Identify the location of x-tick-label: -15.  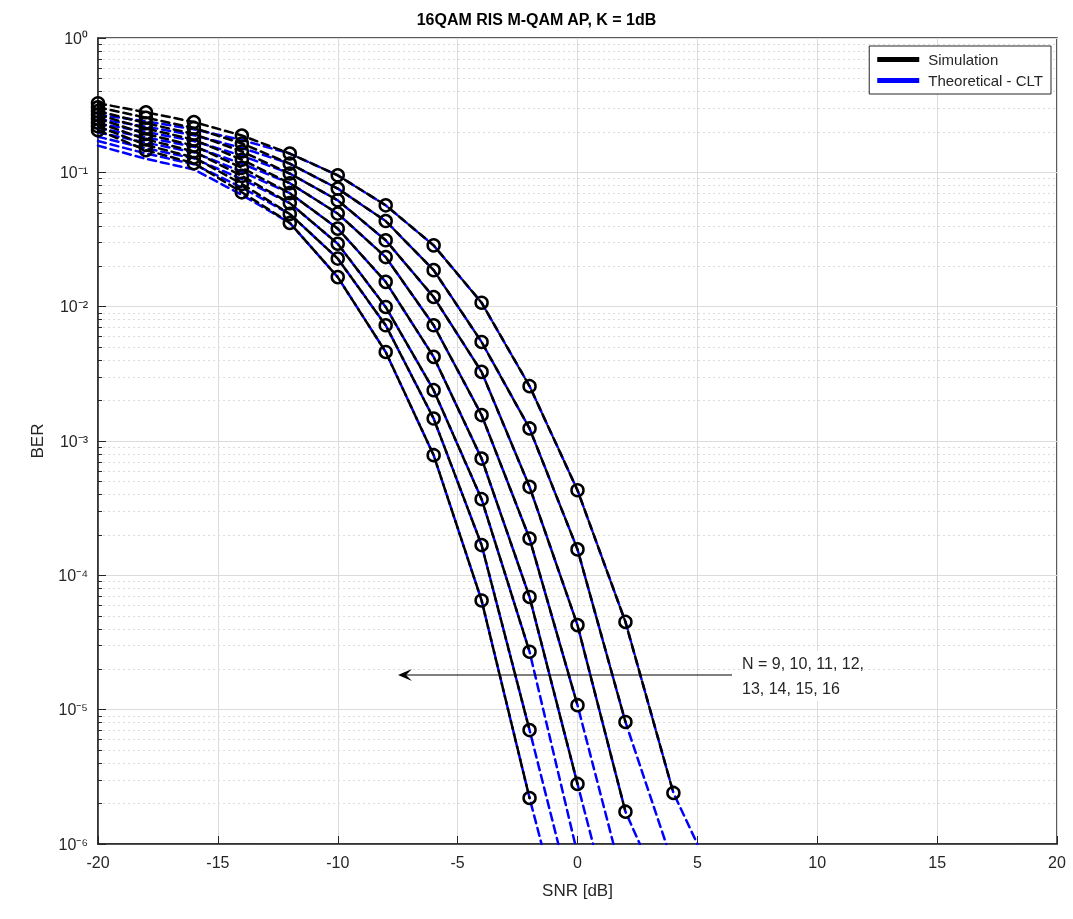
(218, 862).